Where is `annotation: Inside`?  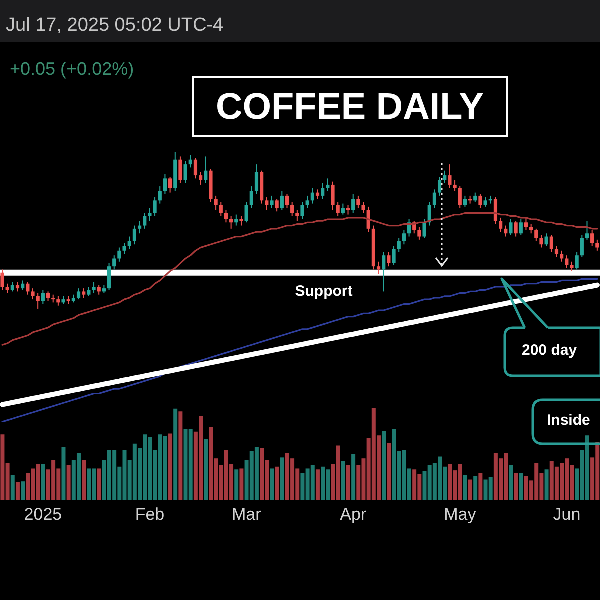 annotation: Inside is located at coordinates (568, 420).